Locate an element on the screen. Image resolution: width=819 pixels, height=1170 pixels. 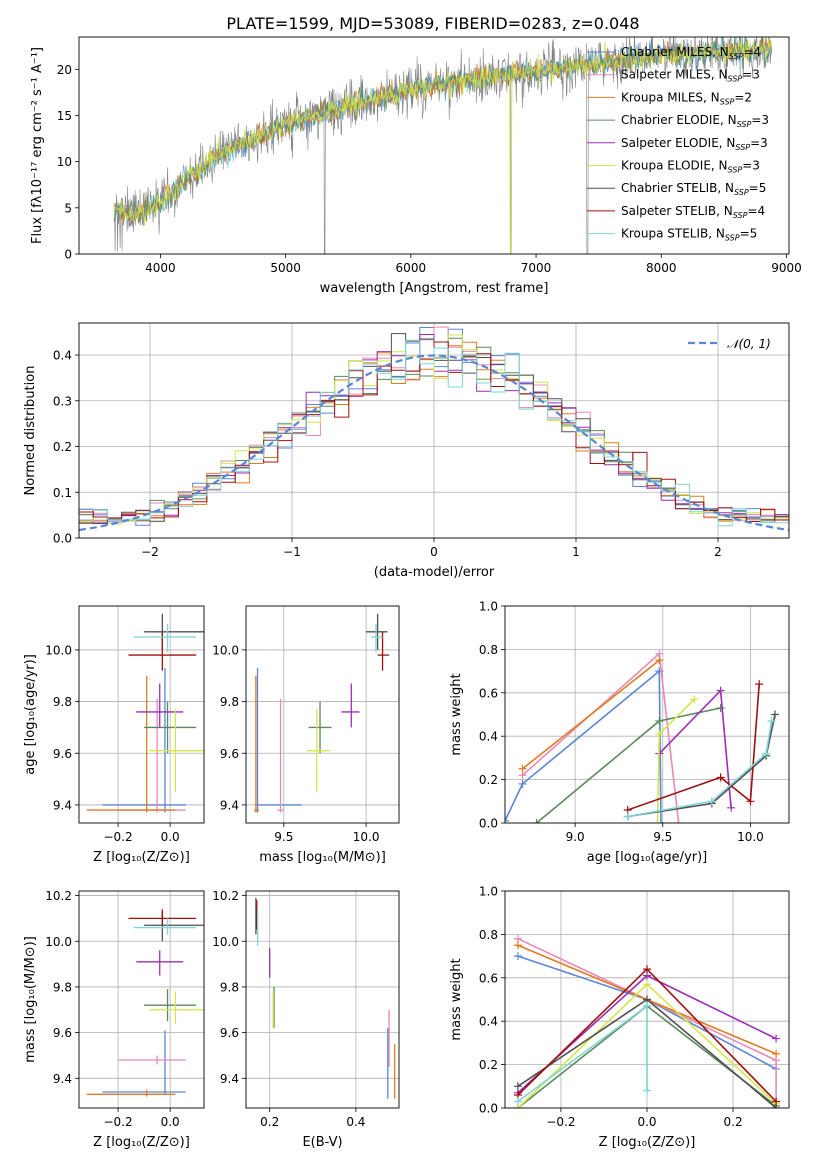
plot-area-spectrum is located at coordinates (442, 145).